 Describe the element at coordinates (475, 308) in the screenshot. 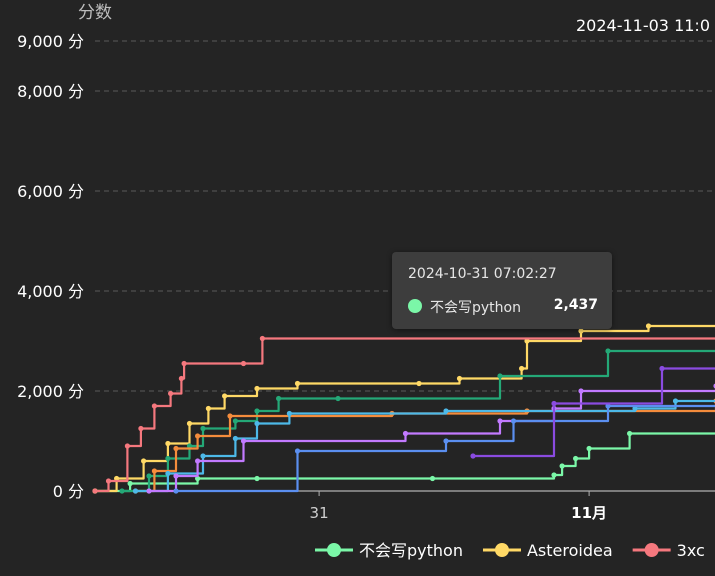

I see `tooltip-series-name: 不会写python` at that location.